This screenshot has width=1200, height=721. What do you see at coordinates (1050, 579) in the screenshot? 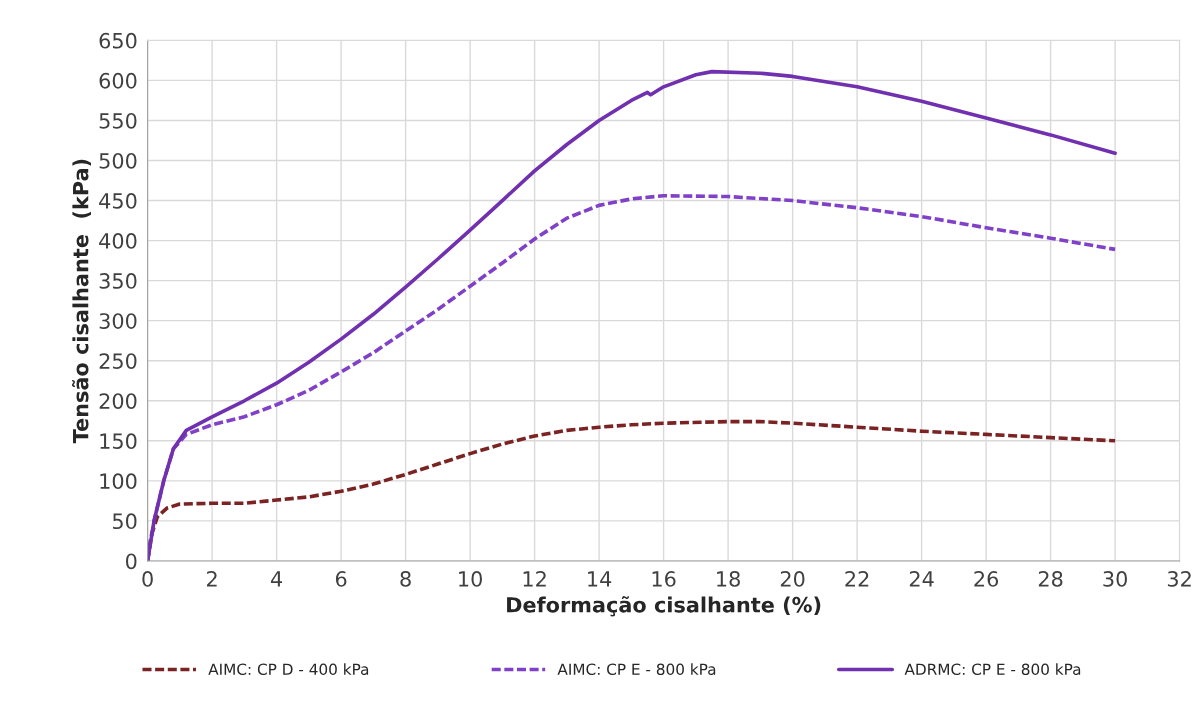
I see `x-tick-label: 28` at bounding box center [1050, 579].